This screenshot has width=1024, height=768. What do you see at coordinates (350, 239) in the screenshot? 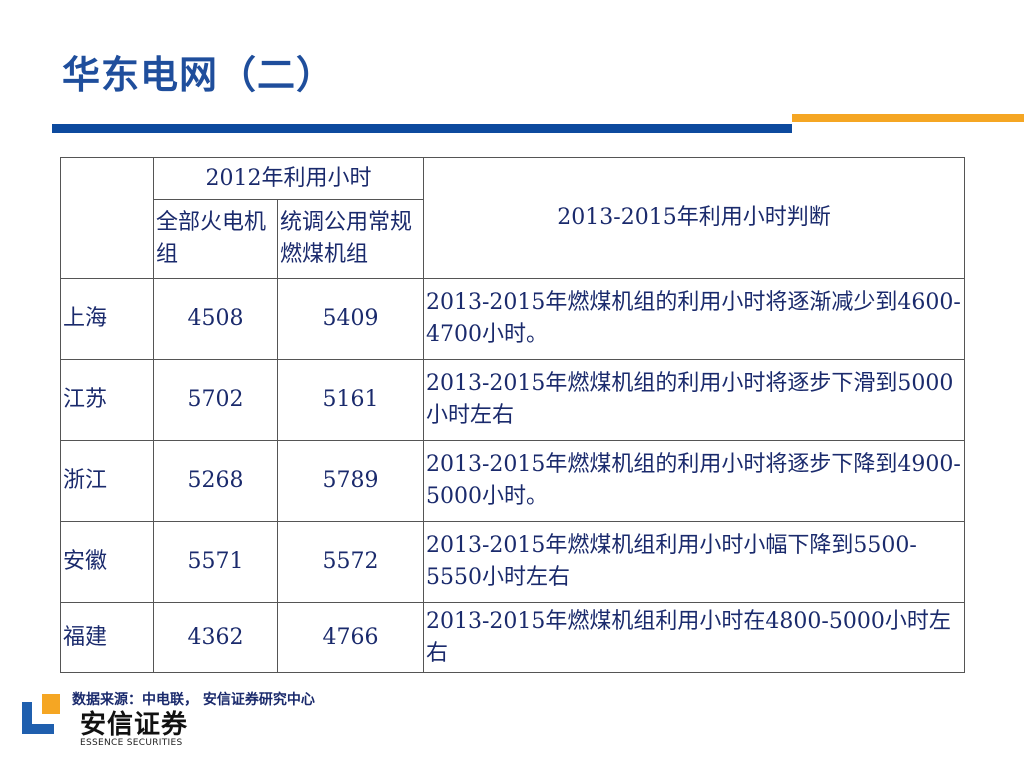
I see `header-coal-units: 统调公用常规燃煤机组` at bounding box center [350, 239].